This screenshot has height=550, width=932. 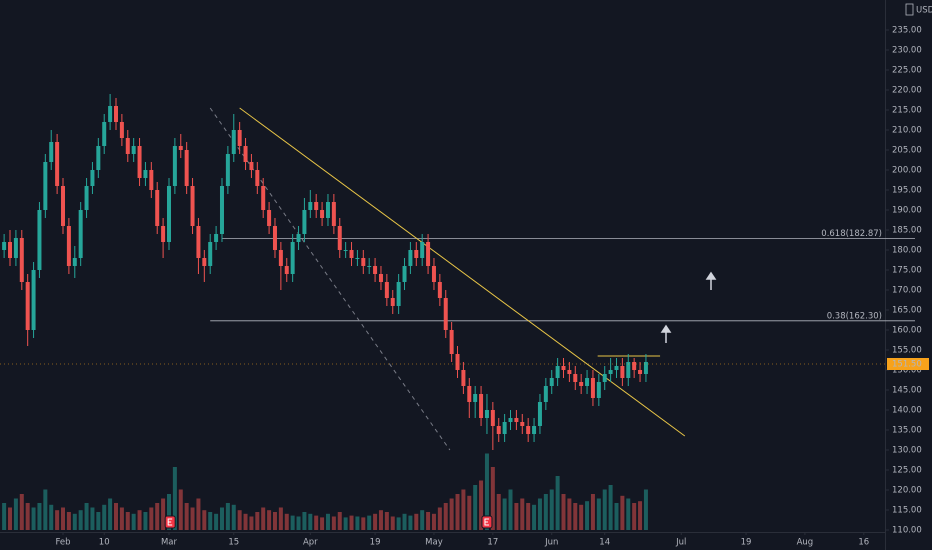 I want to click on y-tick-label: 125.00, so click(x=907, y=471).